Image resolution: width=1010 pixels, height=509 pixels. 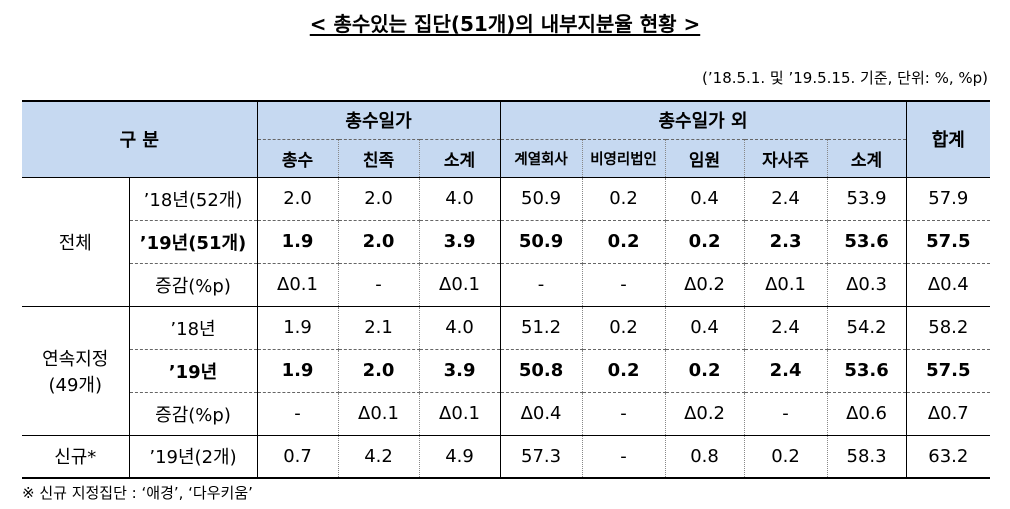 I want to click on group-label: 전체, so click(x=75, y=241).